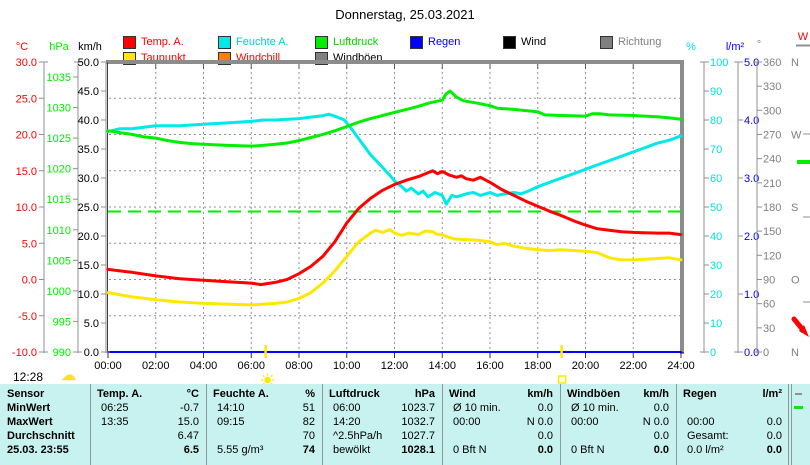 This screenshot has width=810, height=465. I want to click on legend-checkbox-richtung, so click(606, 42).